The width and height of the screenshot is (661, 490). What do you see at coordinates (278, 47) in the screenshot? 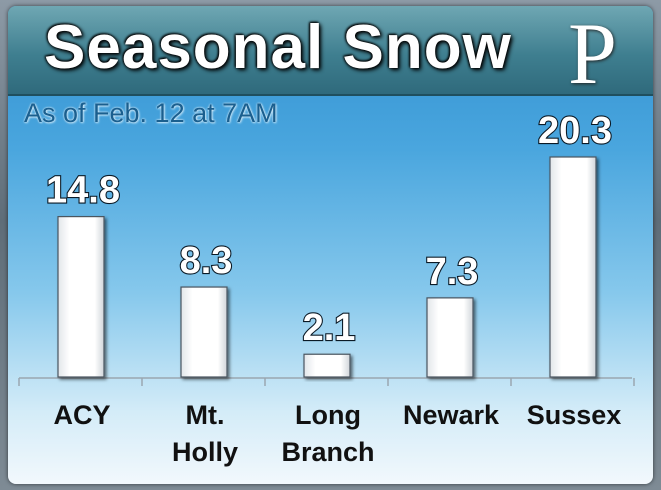
I see `chart-title: Seasonal Snow` at bounding box center [278, 47].